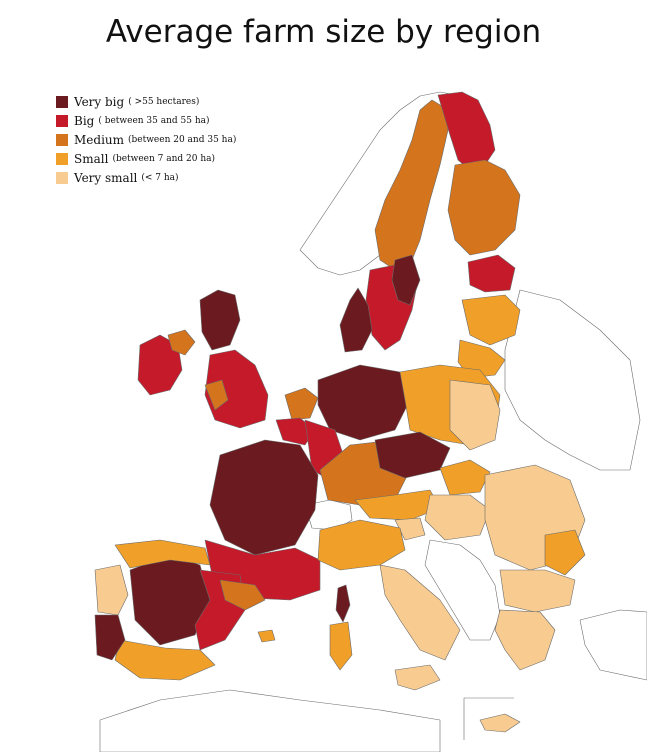 This screenshot has height=752, width=647. What do you see at coordinates (220, 320) in the screenshot?
I see `region-scotland` at bounding box center [220, 320].